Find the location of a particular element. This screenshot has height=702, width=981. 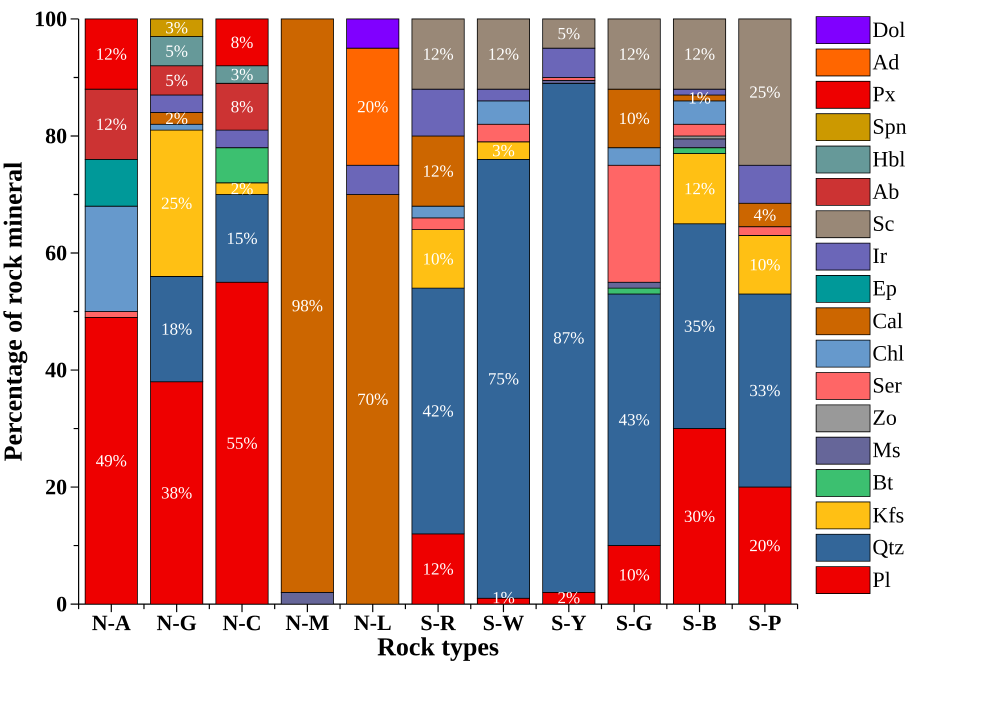

data-label: 4% is located at coordinates (765, 215).